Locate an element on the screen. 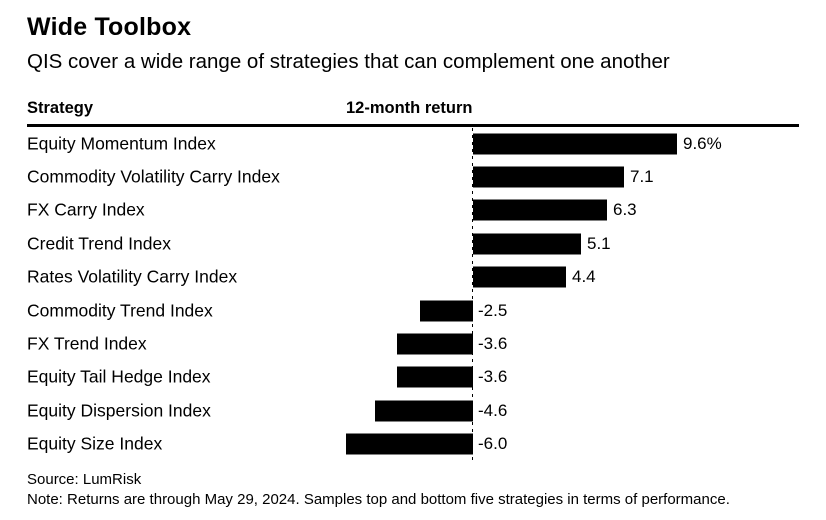 The image size is (826, 520). chart-row: Equity Tail Hedge Index -3.6 is located at coordinates (413, 377).